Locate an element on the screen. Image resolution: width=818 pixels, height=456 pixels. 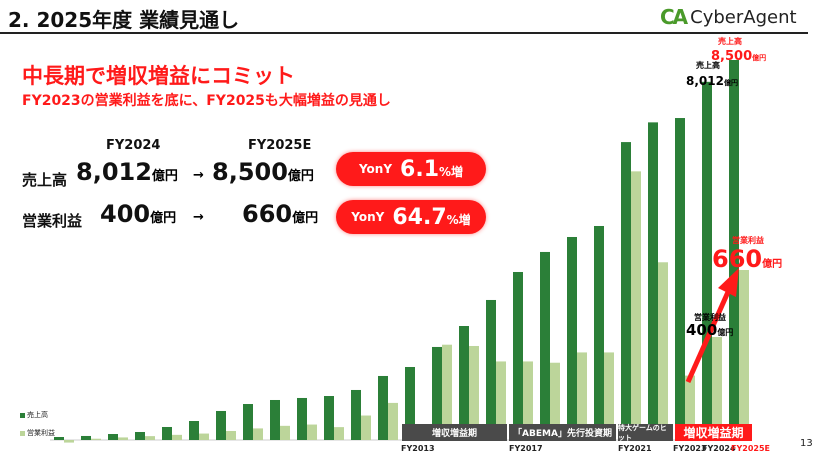
x-tick-label: FY2025E is located at coordinates (750, 448).